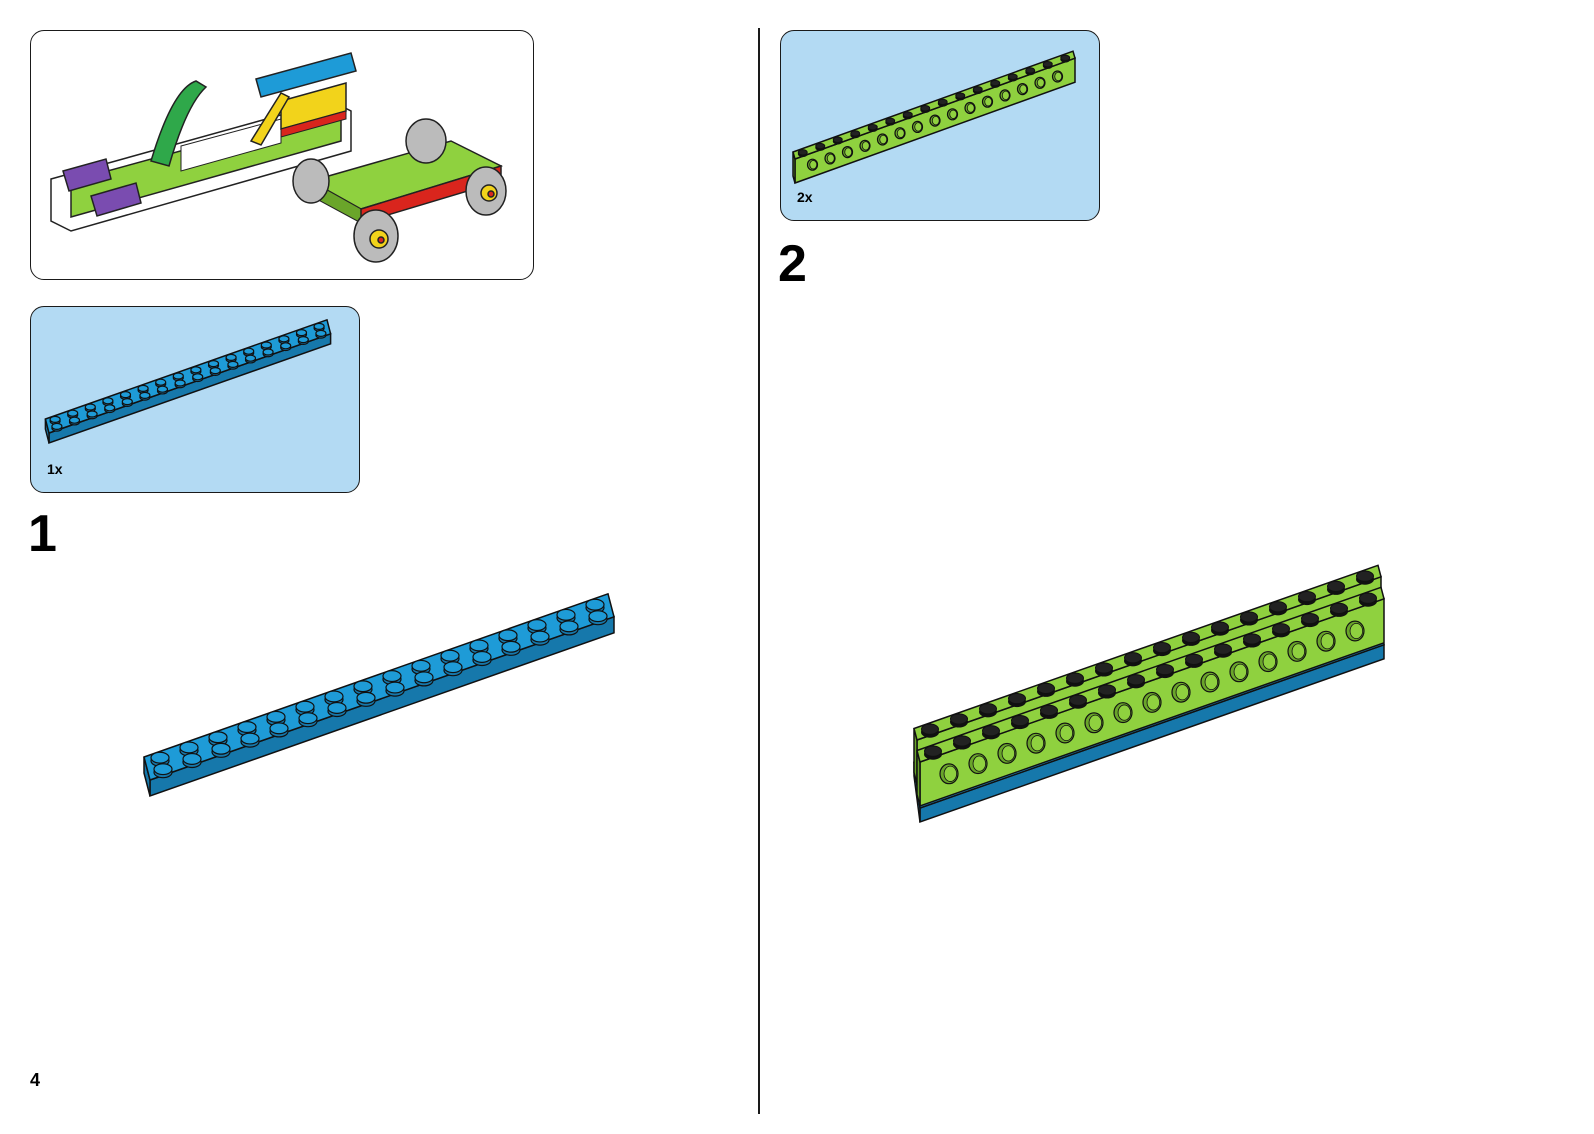  What do you see at coordinates (805, 197) in the screenshot?
I see `part-quantity-label: 2x` at bounding box center [805, 197].